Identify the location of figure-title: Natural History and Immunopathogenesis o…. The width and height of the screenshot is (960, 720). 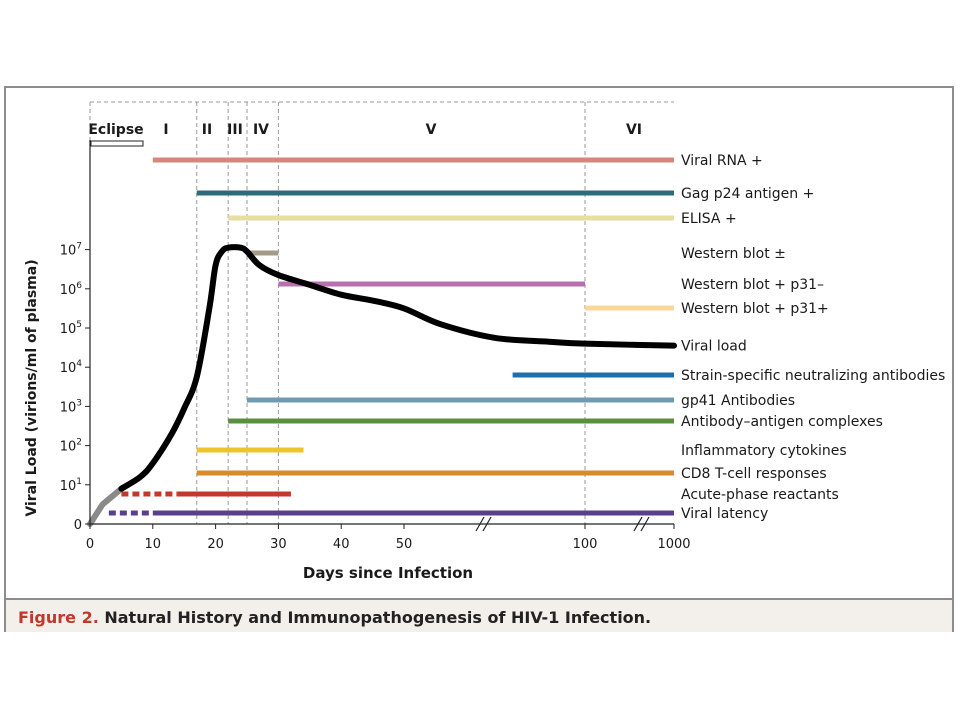
(378, 617).